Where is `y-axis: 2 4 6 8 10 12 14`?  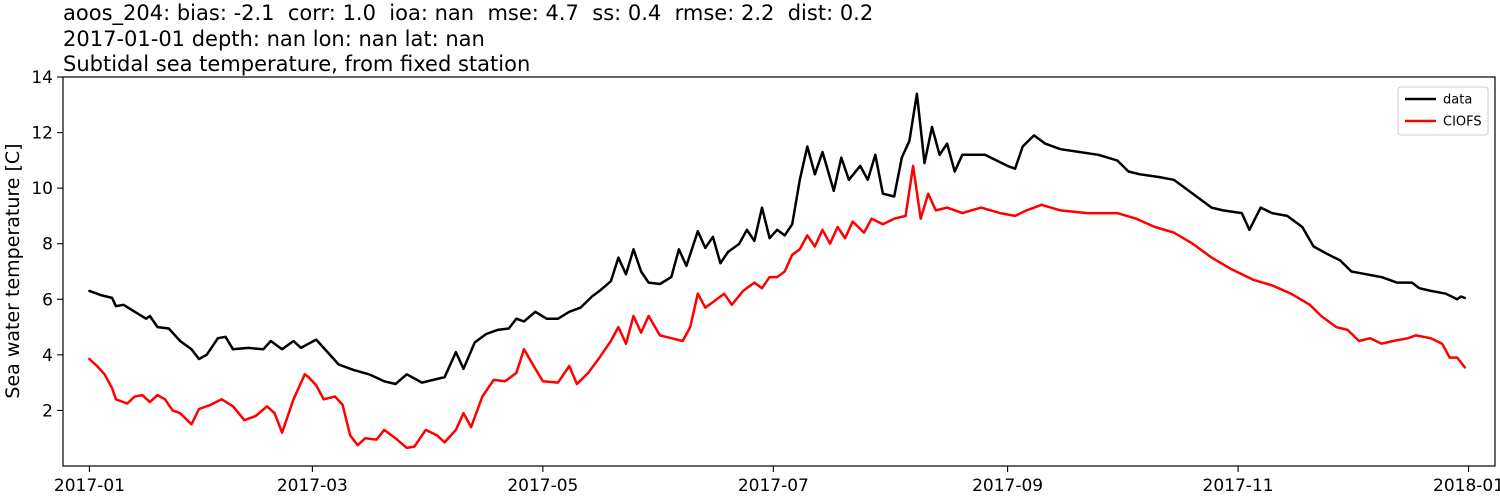 y-axis: 2 4 6 8 10 12 14 is located at coordinates (47, 244).